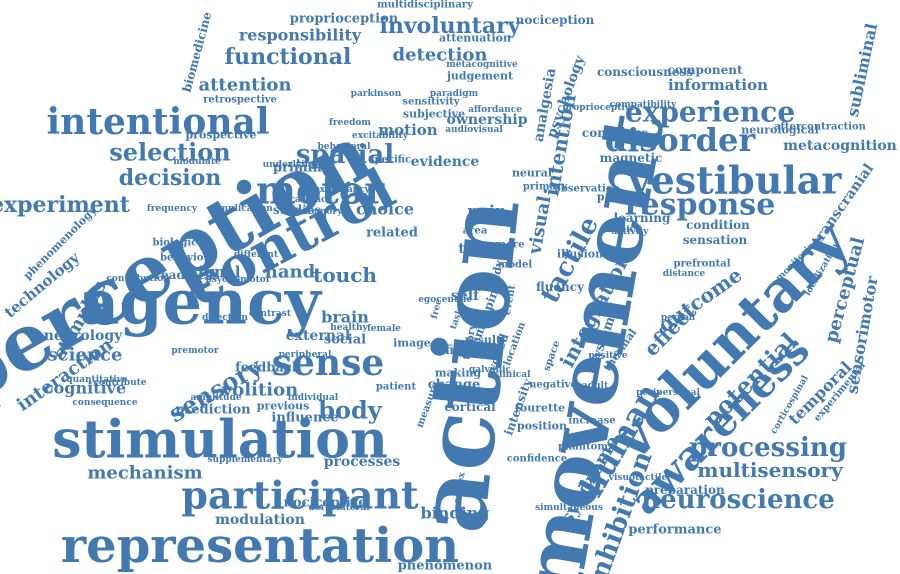  What do you see at coordinates (615, 133) in the screenshot?
I see `cloud-word-conscious: conscious` at bounding box center [615, 133].